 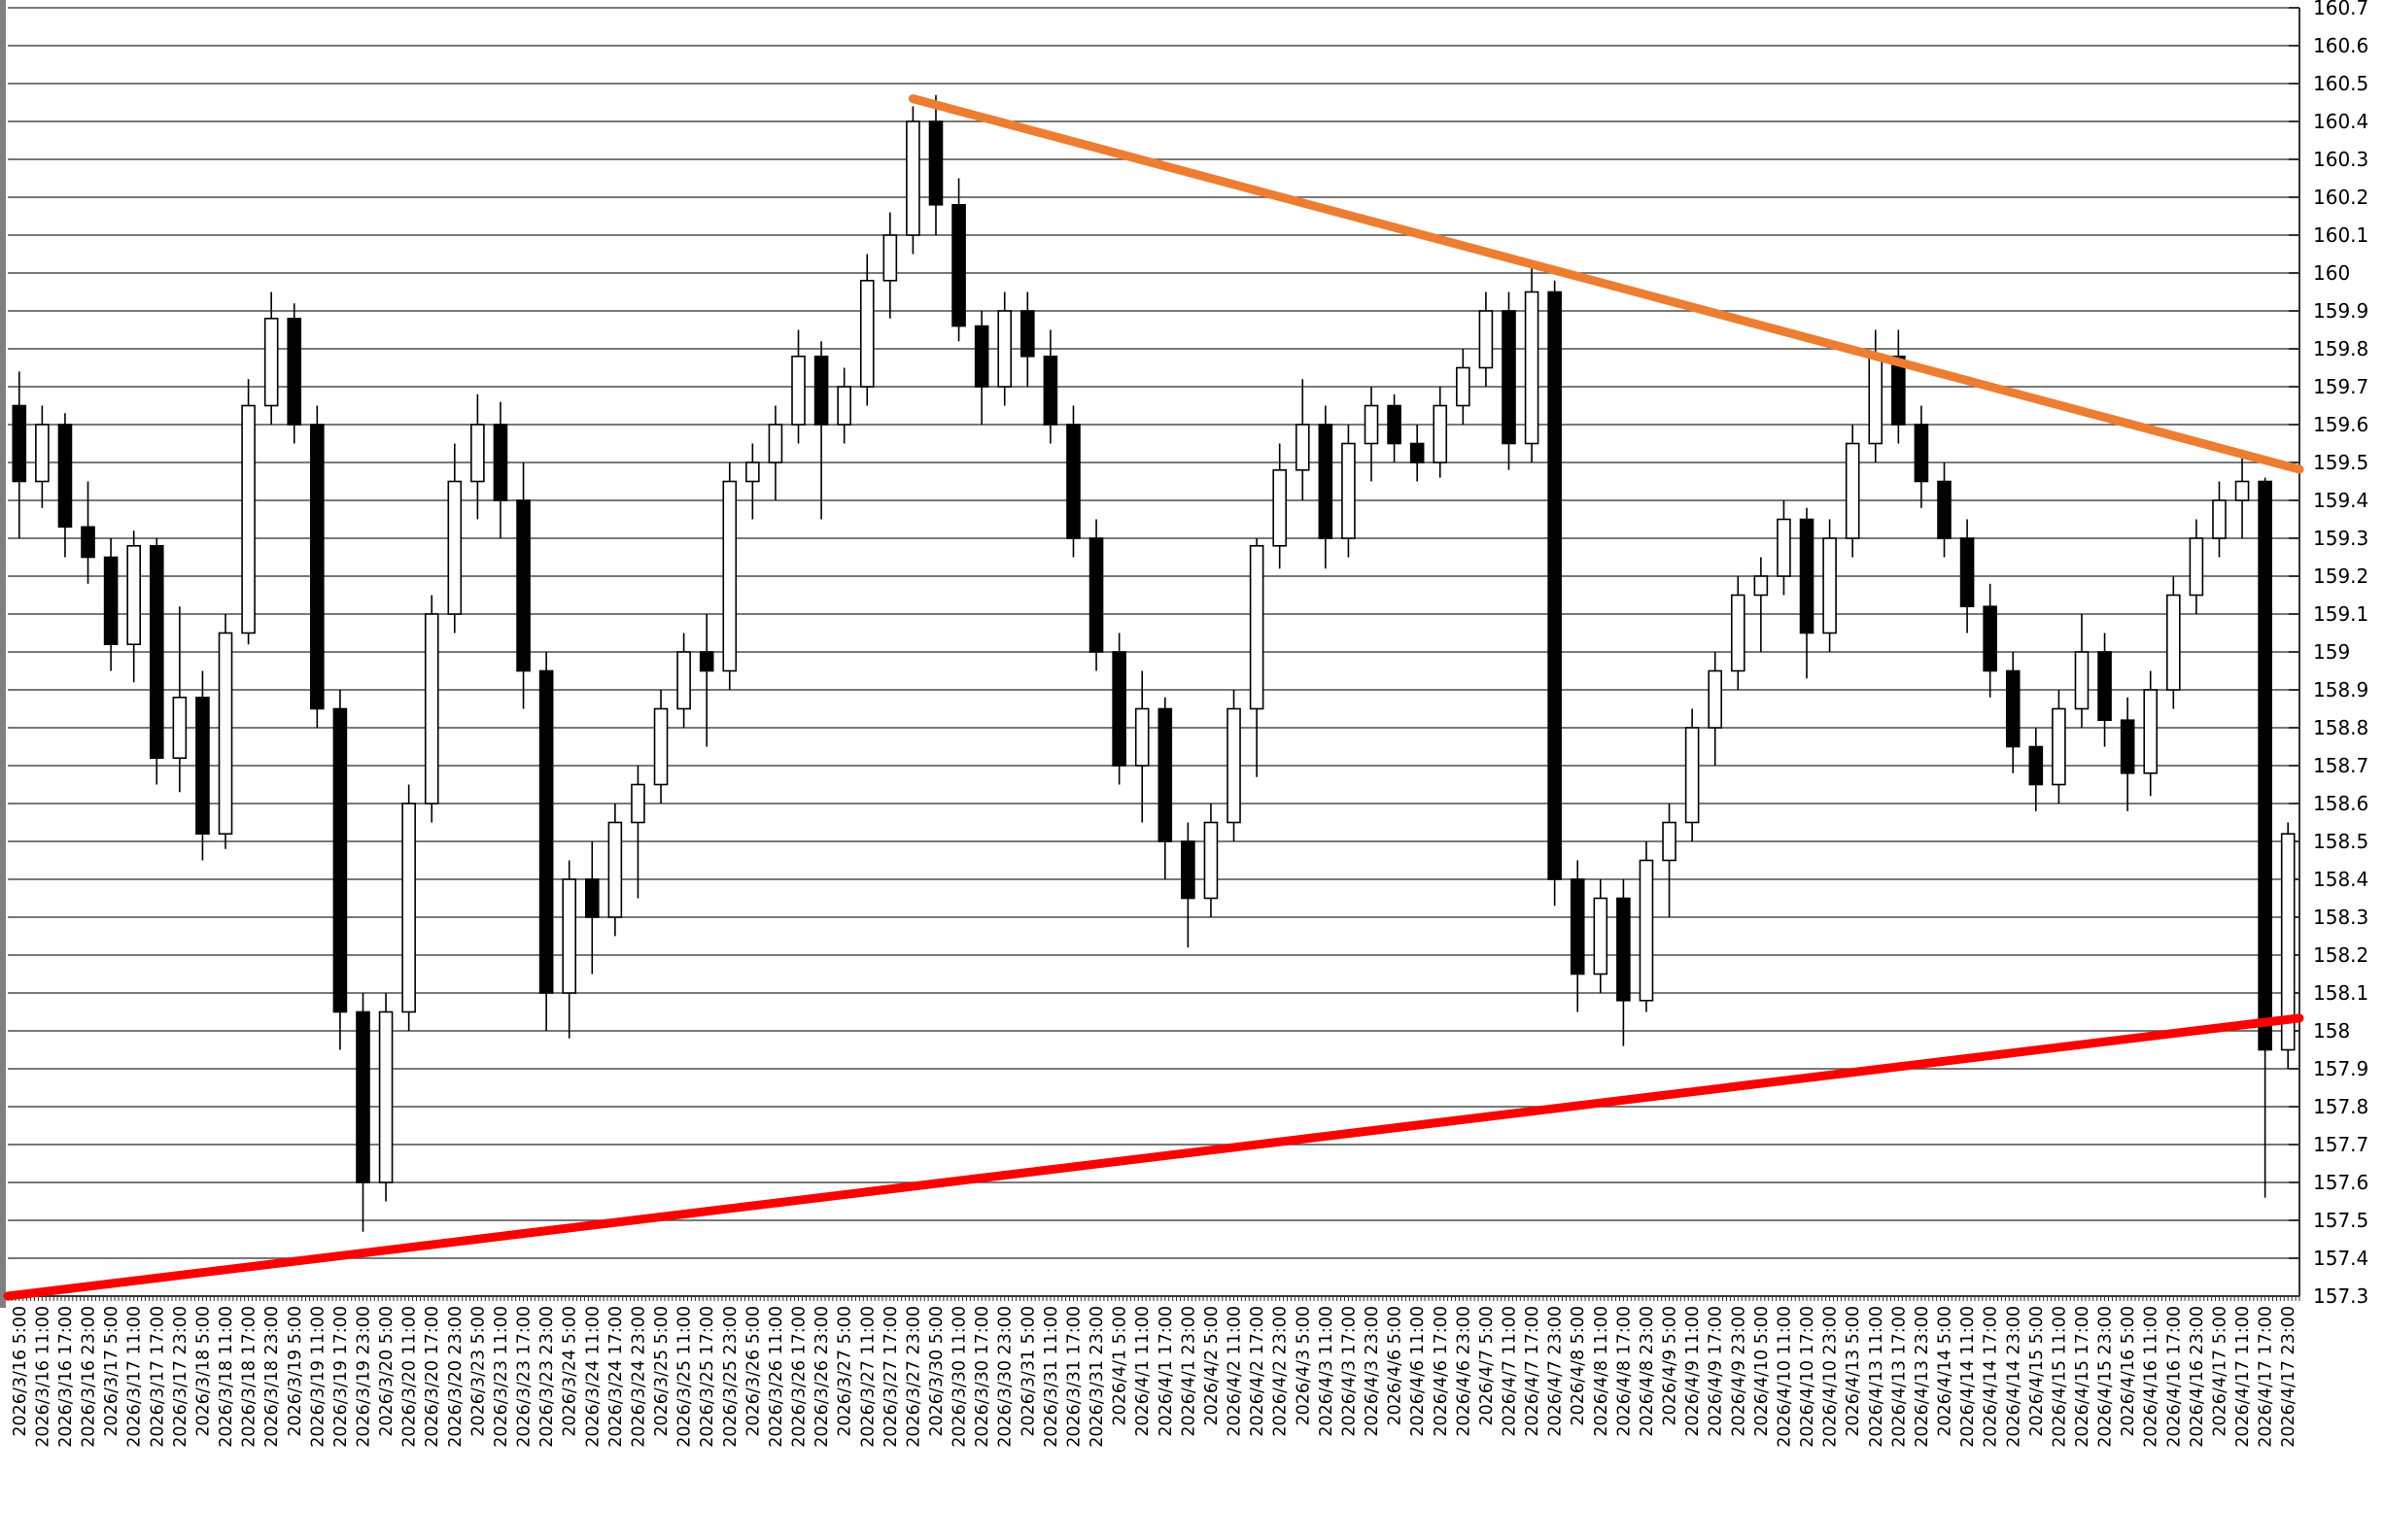 What do you see at coordinates (2340, 1068) in the screenshot?
I see `y-axis-label: 157.9` at bounding box center [2340, 1068].